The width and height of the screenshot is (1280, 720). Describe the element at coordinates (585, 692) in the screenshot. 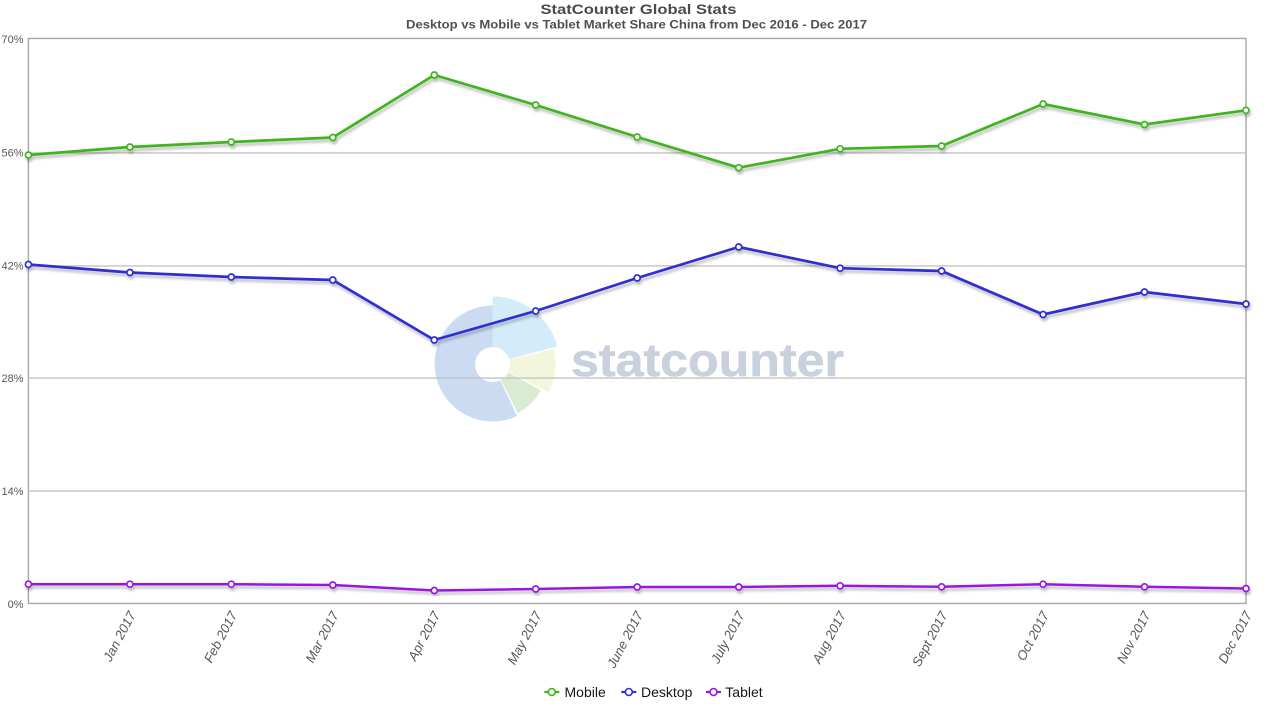

I see `svg-text: Mobile` at that location.